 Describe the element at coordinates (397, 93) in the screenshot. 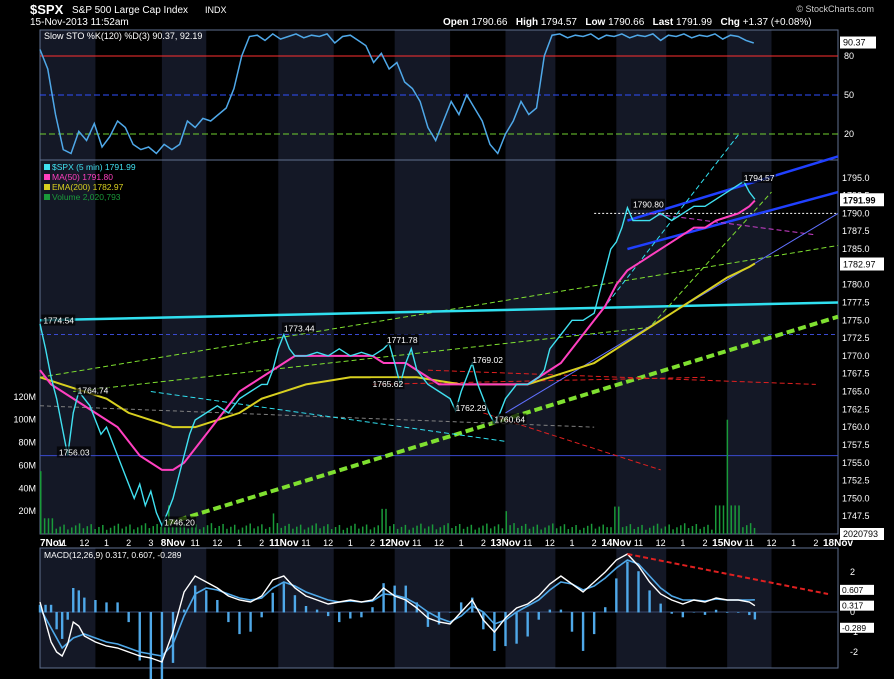

I see `sto-line` at that location.